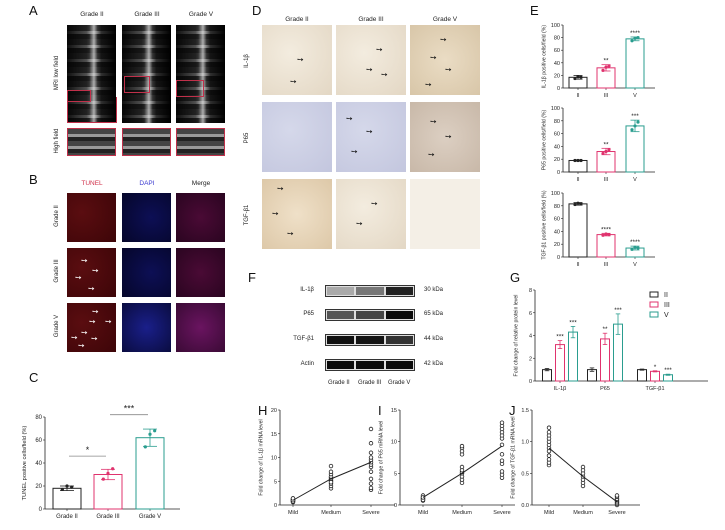  I want to click on y-tick-label: 0.0, so click(525, 506).